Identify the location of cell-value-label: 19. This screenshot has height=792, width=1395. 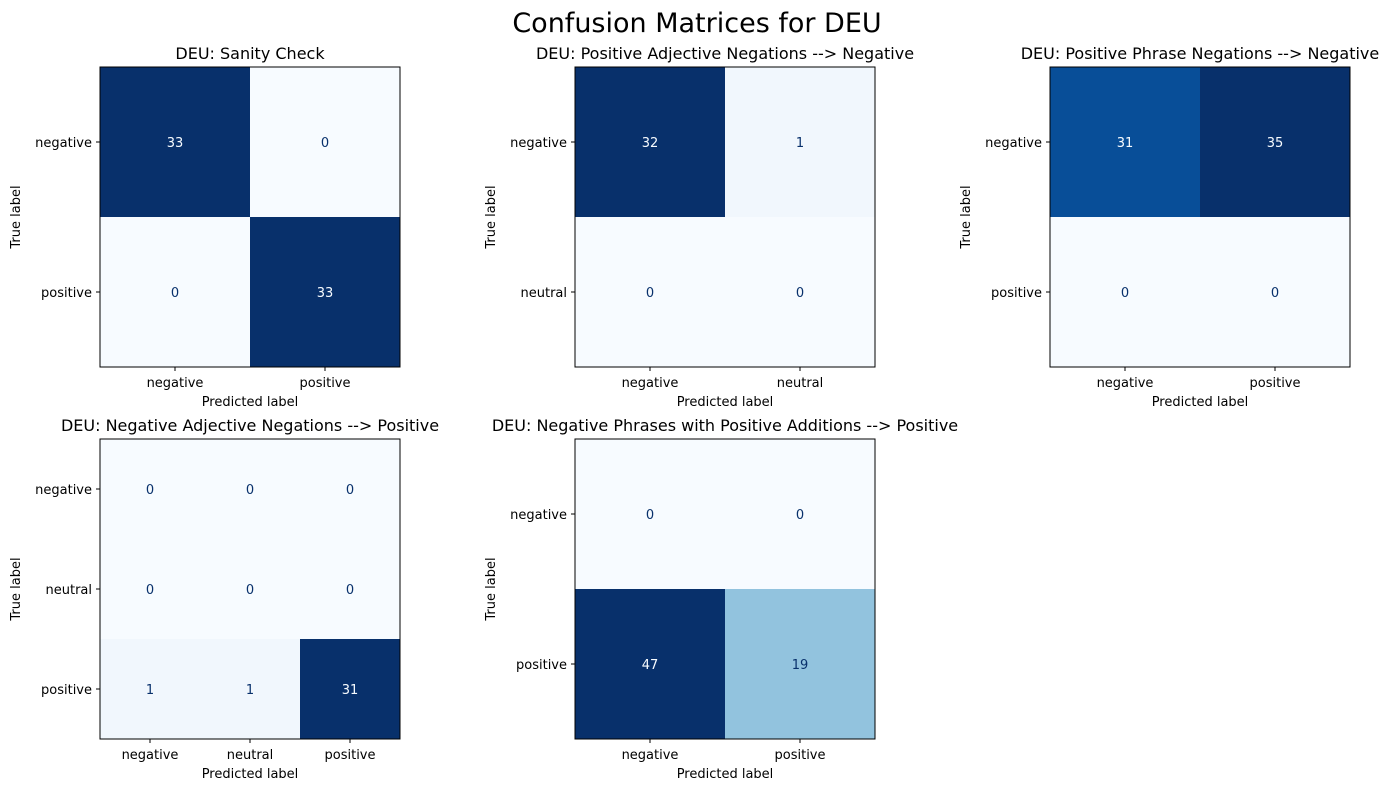
(800, 665).